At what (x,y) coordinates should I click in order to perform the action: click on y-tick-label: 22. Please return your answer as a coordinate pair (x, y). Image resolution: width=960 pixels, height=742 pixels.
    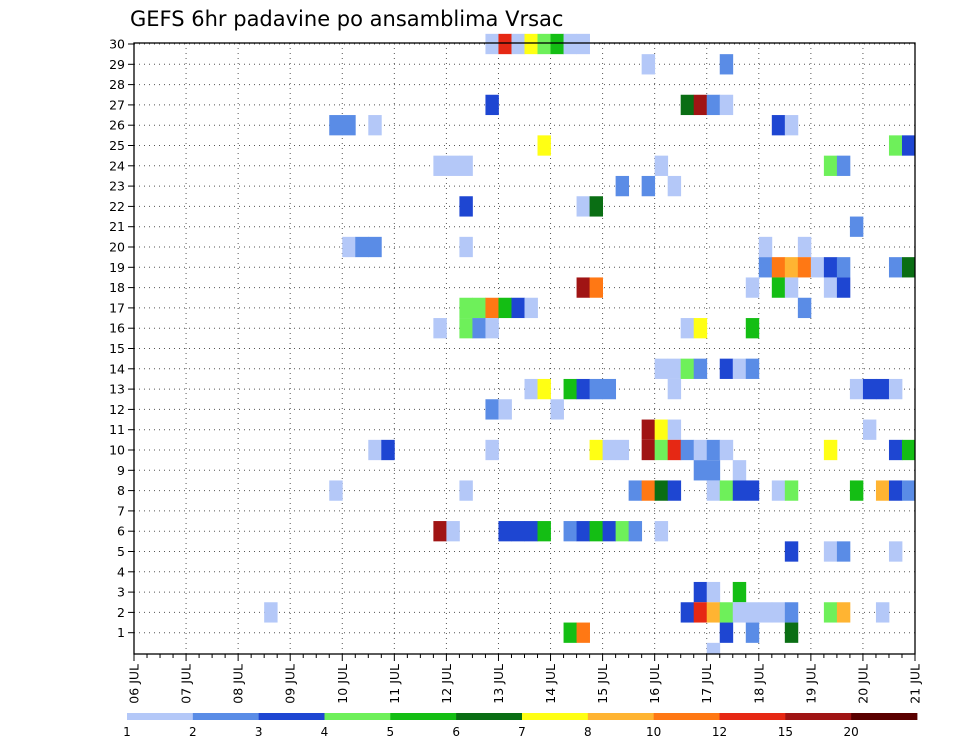
    Looking at the image, I should click on (117, 206).